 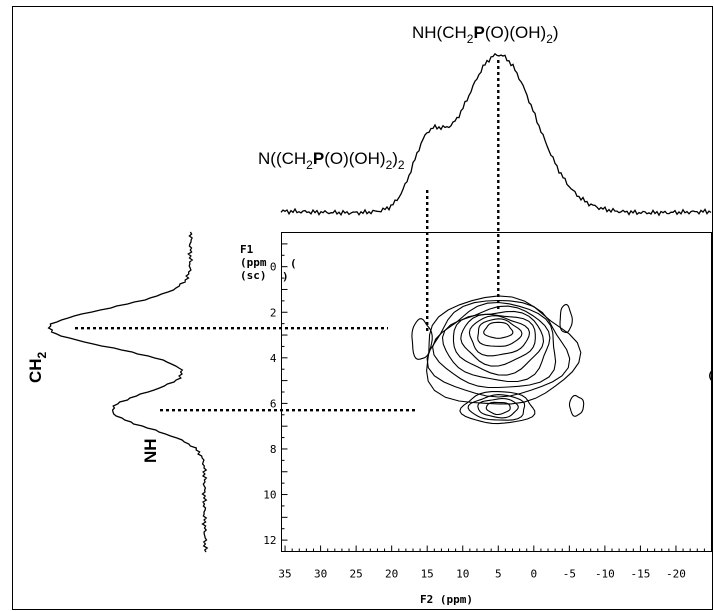 I want to click on f2-tick-label-4: 15, so click(x=427, y=574).